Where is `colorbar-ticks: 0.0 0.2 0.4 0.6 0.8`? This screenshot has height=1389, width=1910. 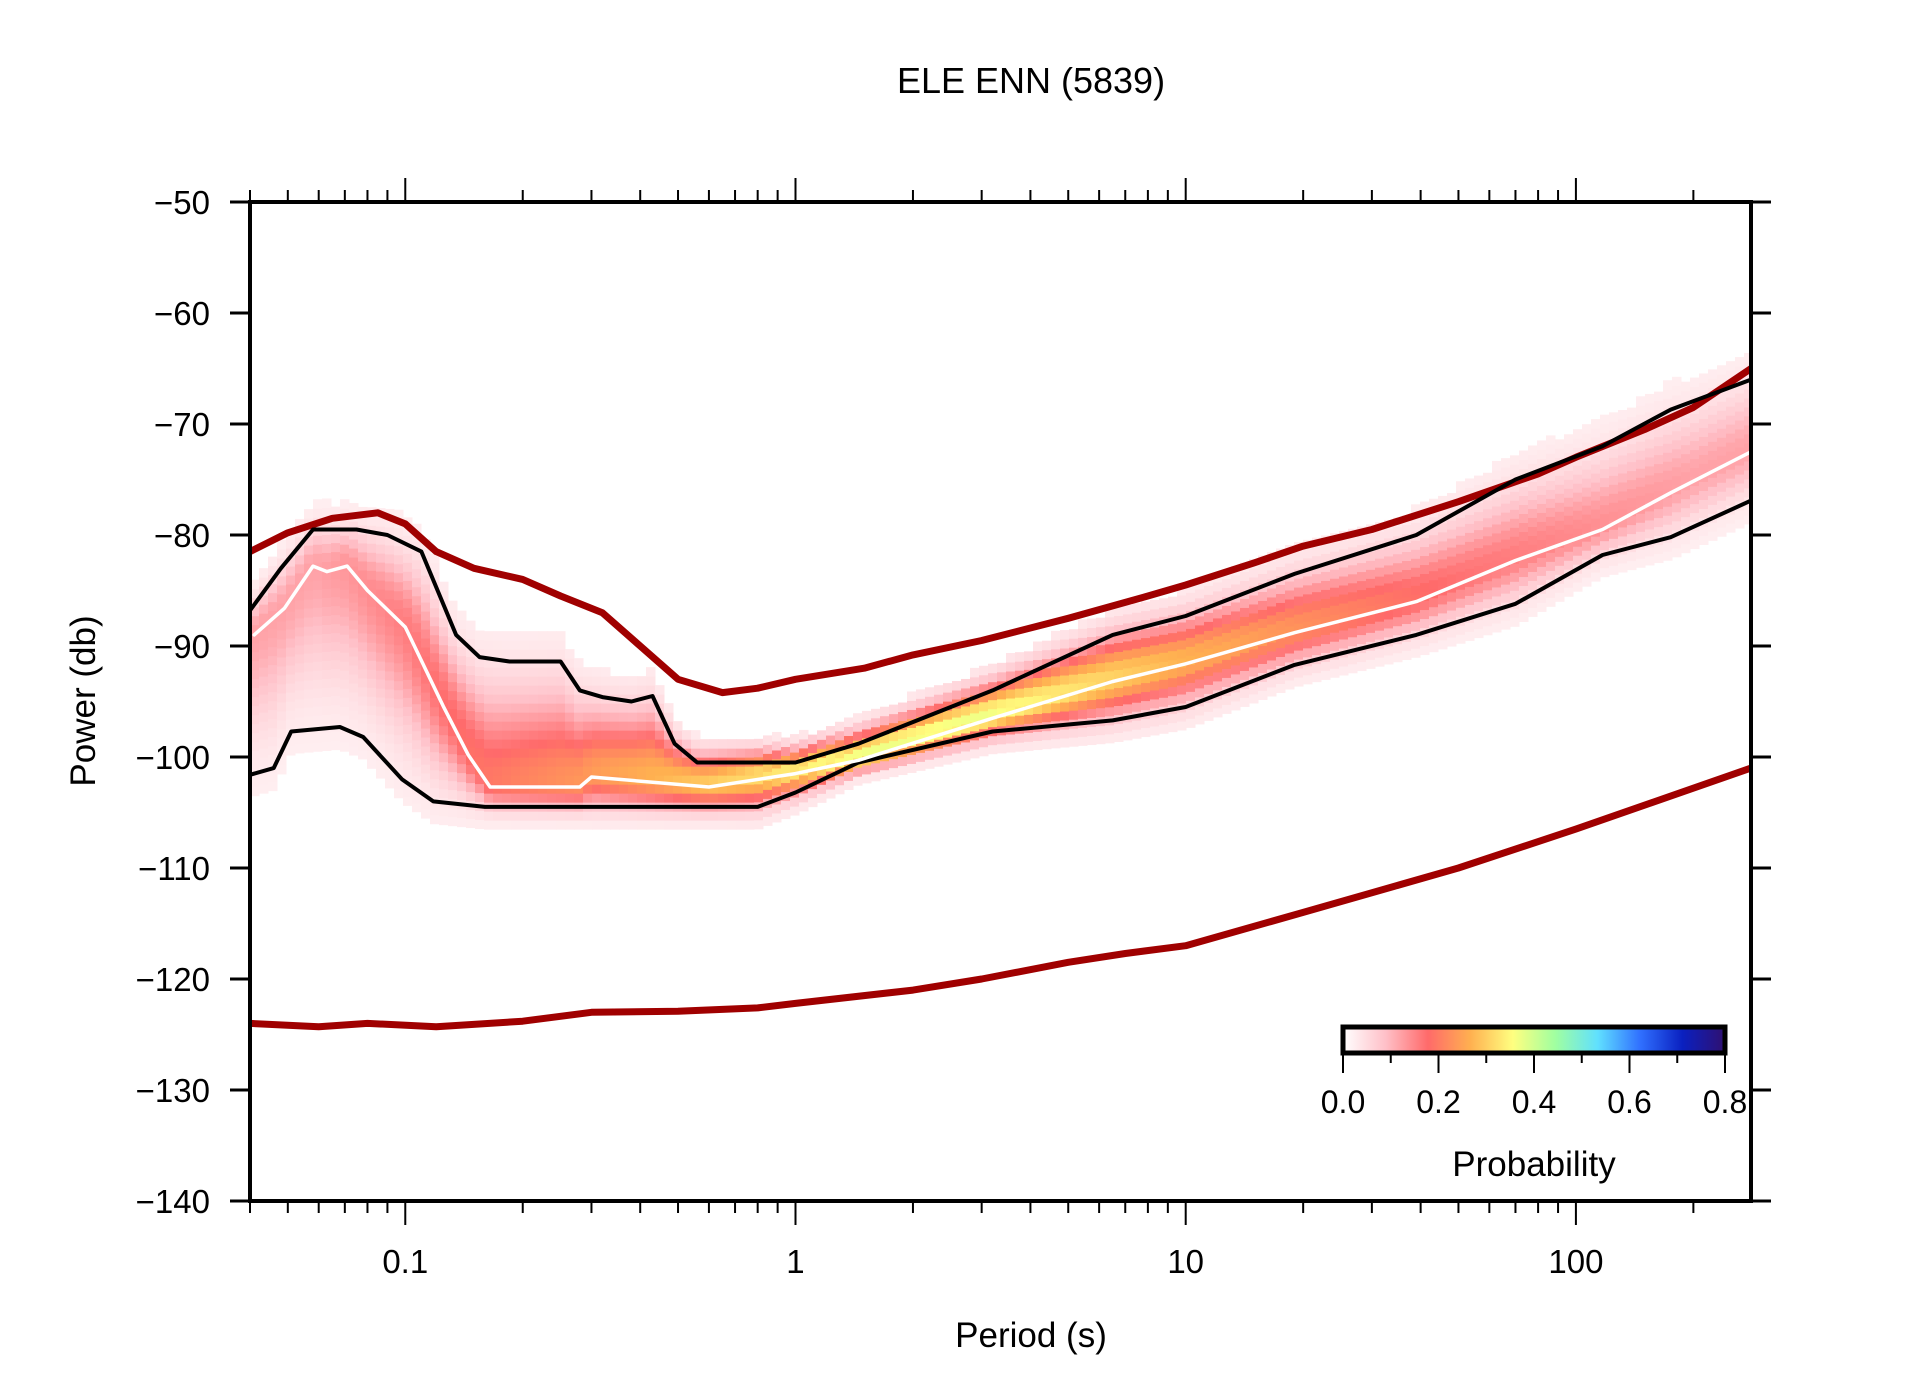
colorbar-ticks: 0.0 0.2 0.4 0.6 0.8 is located at coordinates (1534, 1086).